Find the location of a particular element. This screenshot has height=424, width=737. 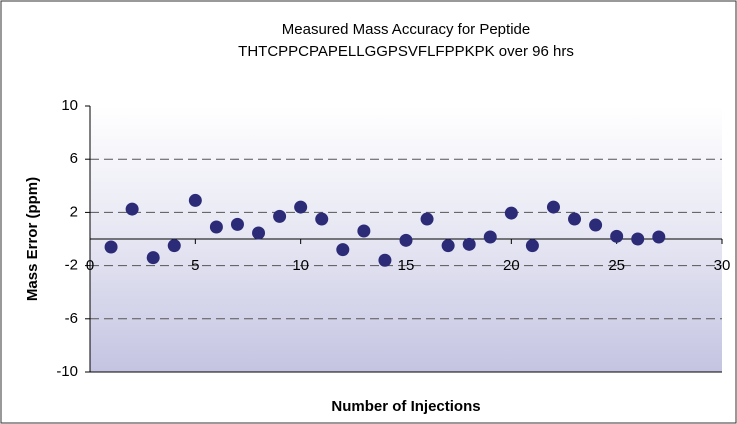

x-axis-label: Number of Injections is located at coordinates (405, 406).